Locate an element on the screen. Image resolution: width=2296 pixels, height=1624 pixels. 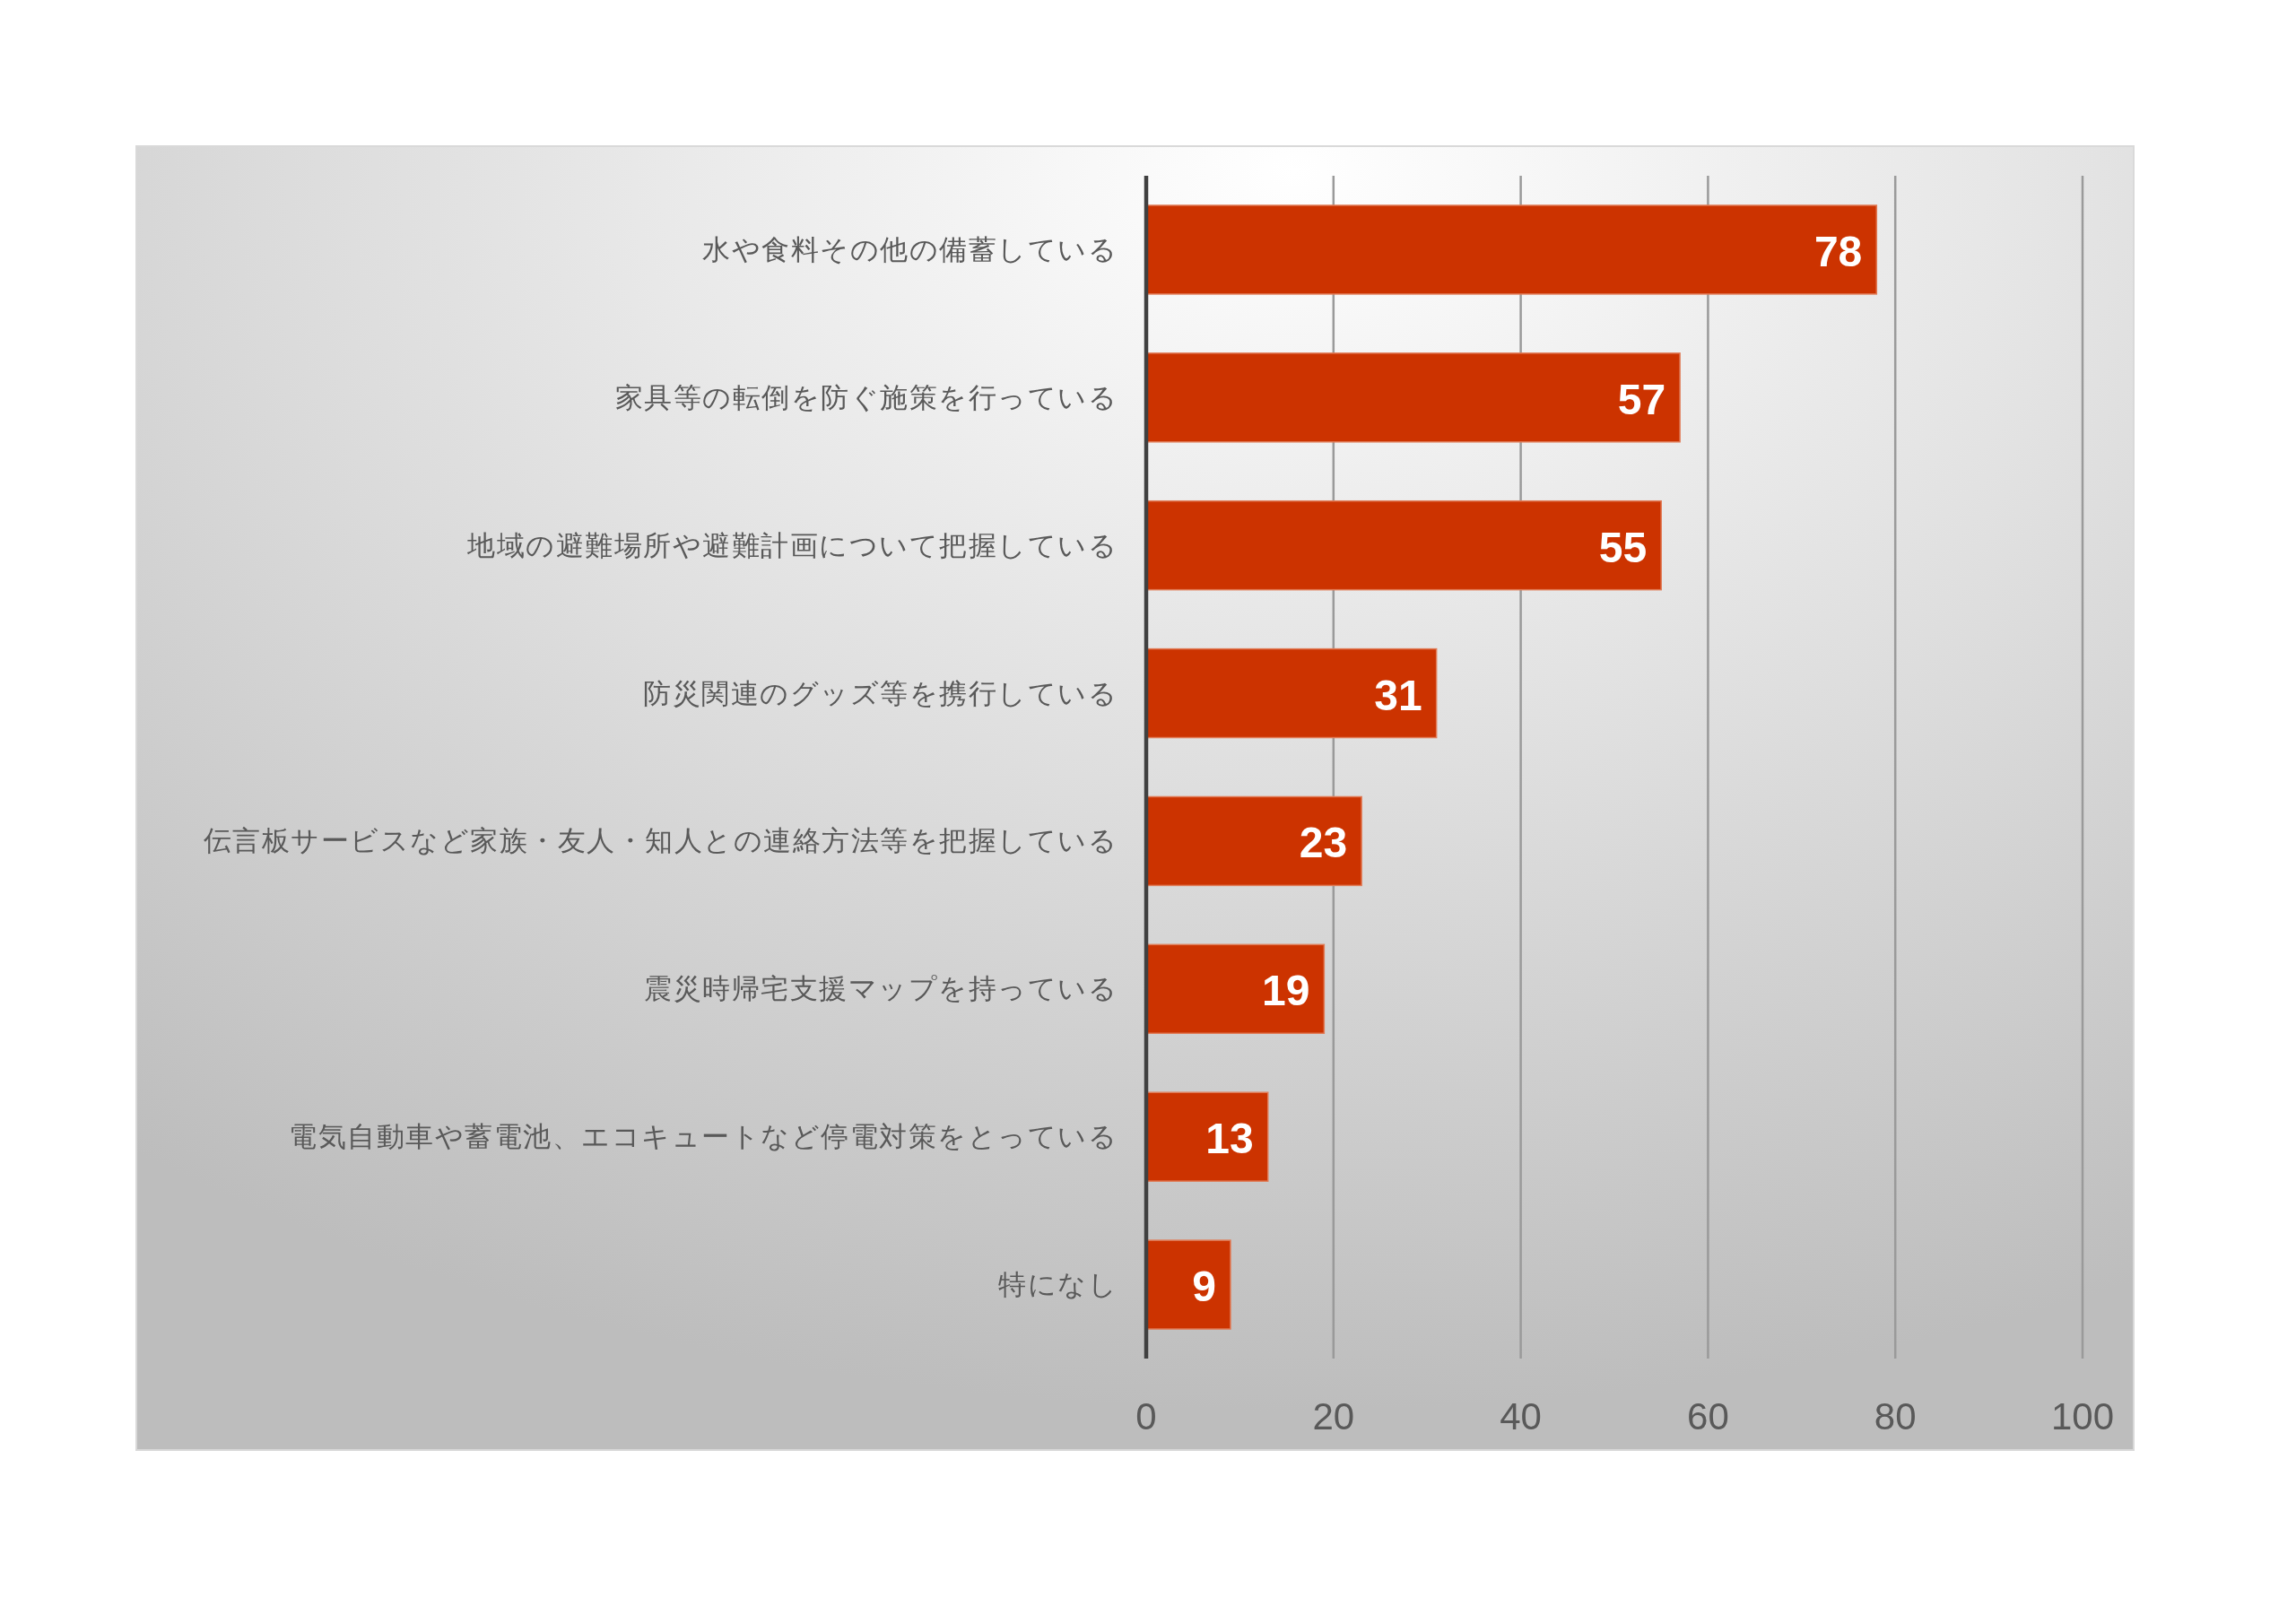
x-tick-label: 100 is located at coordinates (2082, 1415).